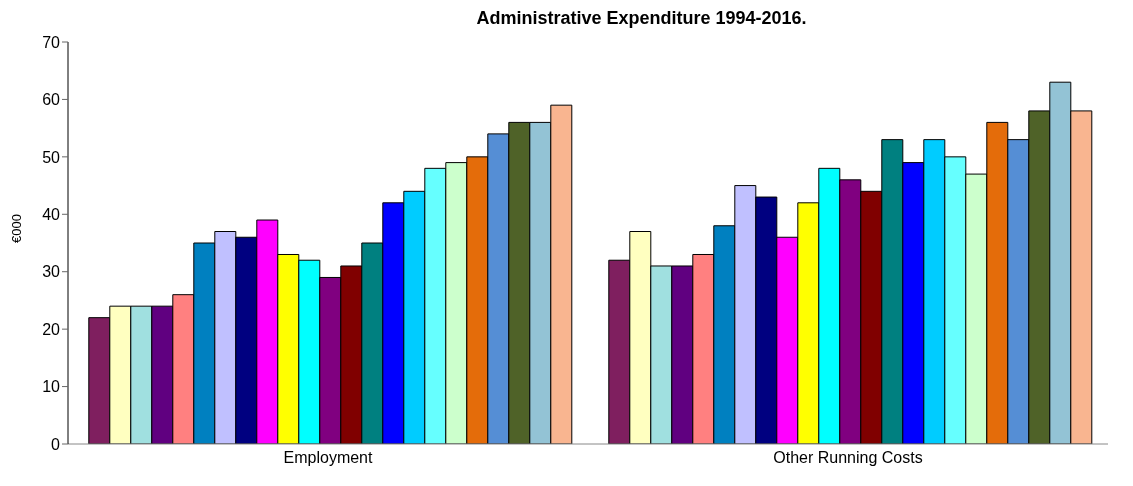 The height and width of the screenshot is (486, 1133). Describe the element at coordinates (16, 228) in the screenshot. I see `y-axis-title: €000` at that location.